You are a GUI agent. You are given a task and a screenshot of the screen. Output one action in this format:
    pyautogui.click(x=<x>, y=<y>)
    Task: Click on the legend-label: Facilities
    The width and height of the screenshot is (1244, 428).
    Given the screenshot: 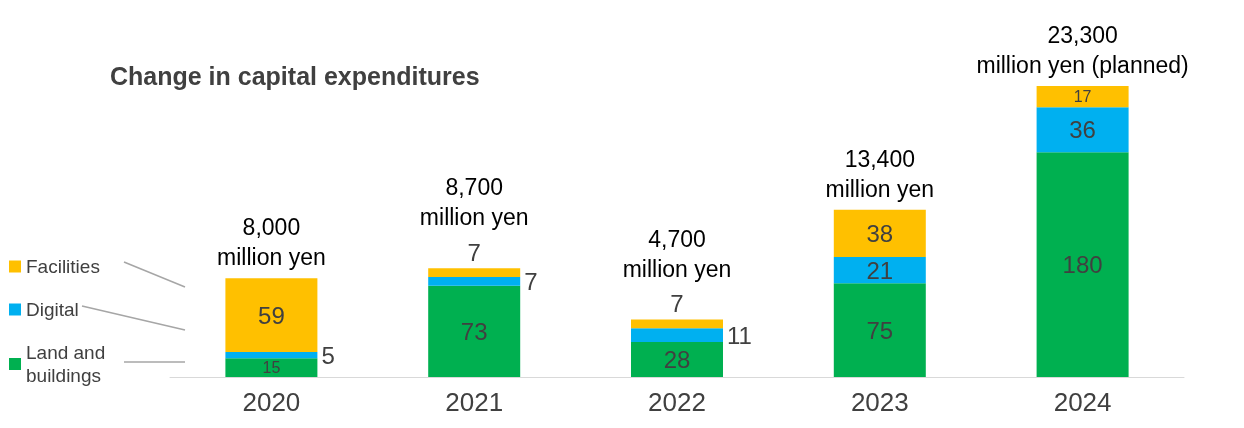 What is the action you would take?
    pyautogui.click(x=63, y=266)
    